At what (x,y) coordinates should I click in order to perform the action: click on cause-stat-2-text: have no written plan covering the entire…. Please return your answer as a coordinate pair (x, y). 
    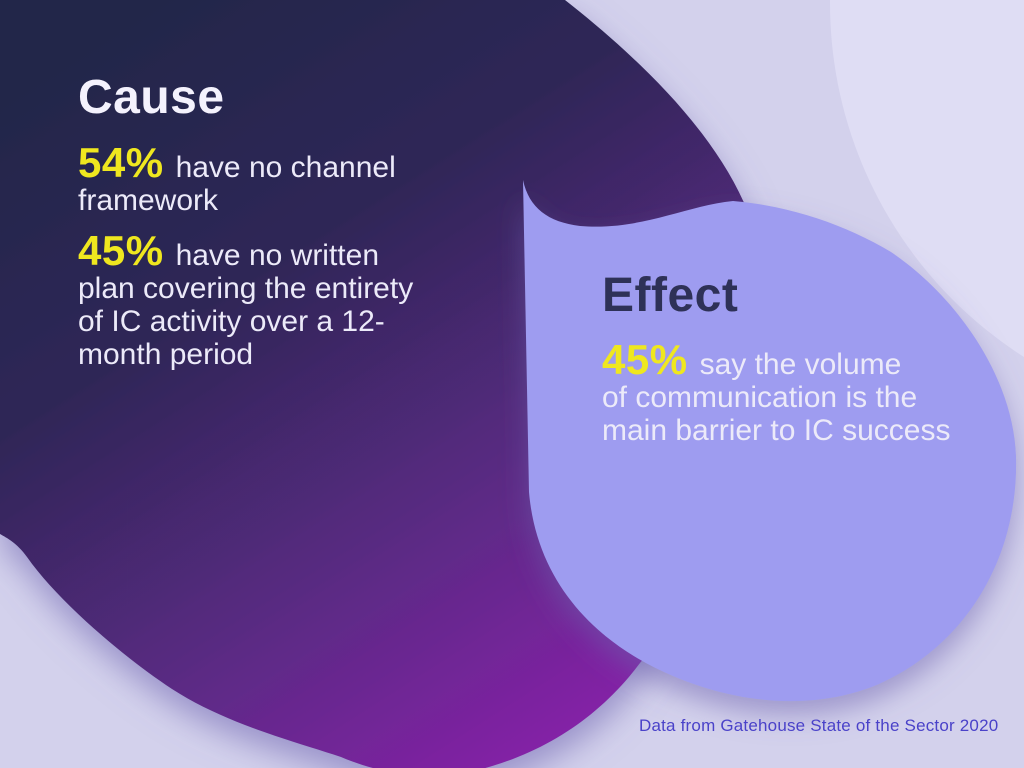
    Looking at the image, I should click on (246, 305).